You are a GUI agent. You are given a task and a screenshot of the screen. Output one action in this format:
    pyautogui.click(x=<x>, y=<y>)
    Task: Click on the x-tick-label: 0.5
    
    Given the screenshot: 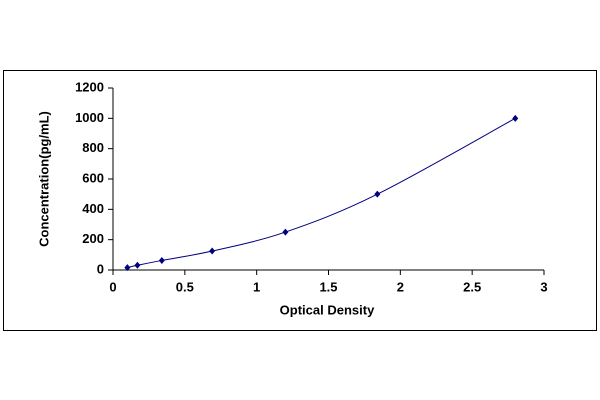 What is the action you would take?
    pyautogui.click(x=185, y=286)
    